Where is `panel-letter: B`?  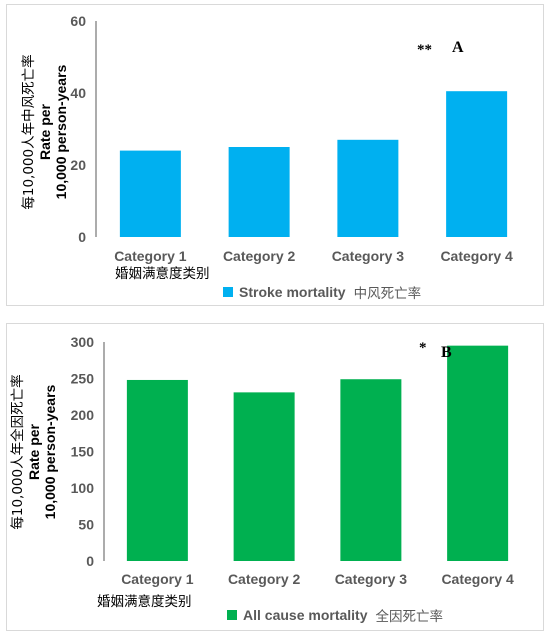 panel-letter: B is located at coordinates (446, 352).